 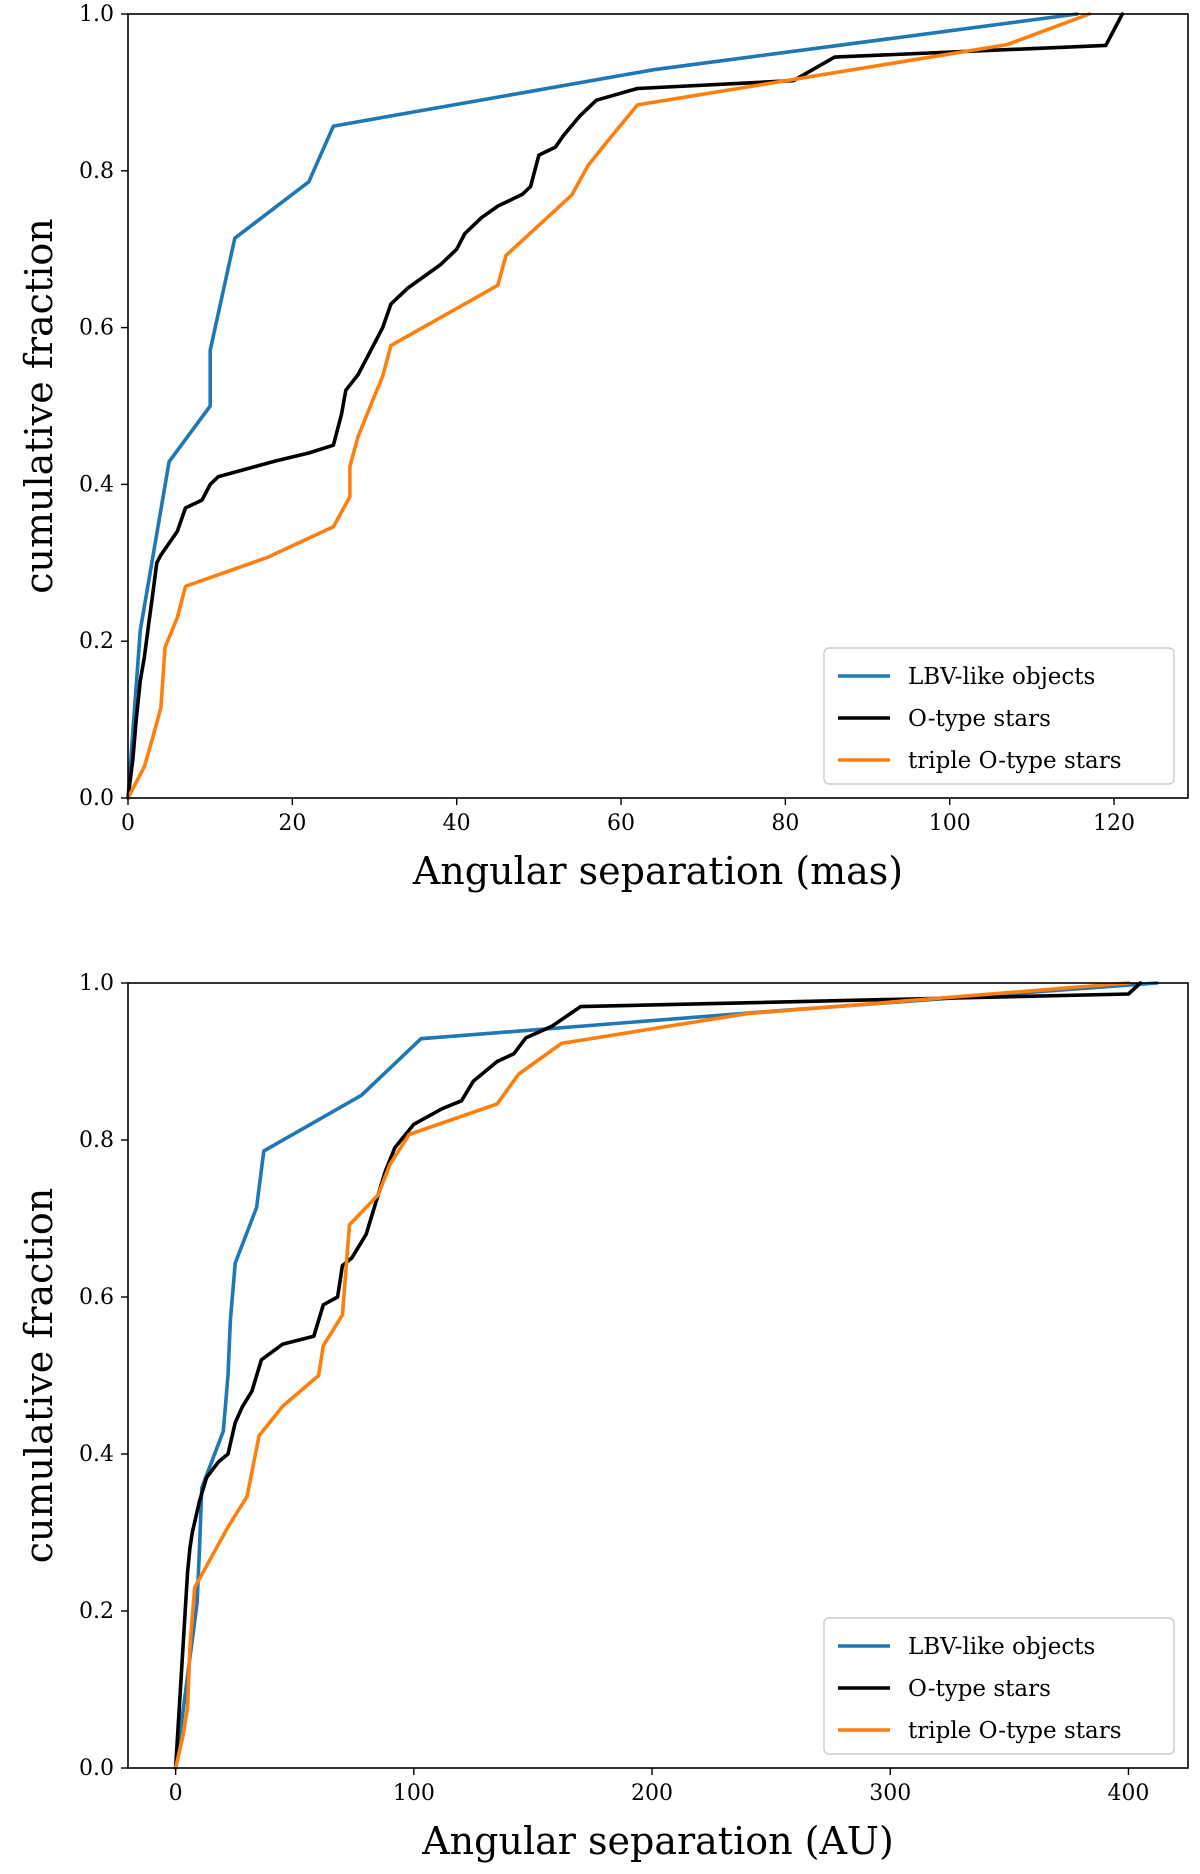 What do you see at coordinates (890, 1793) in the screenshot?
I see `x-tick-label: 300` at bounding box center [890, 1793].